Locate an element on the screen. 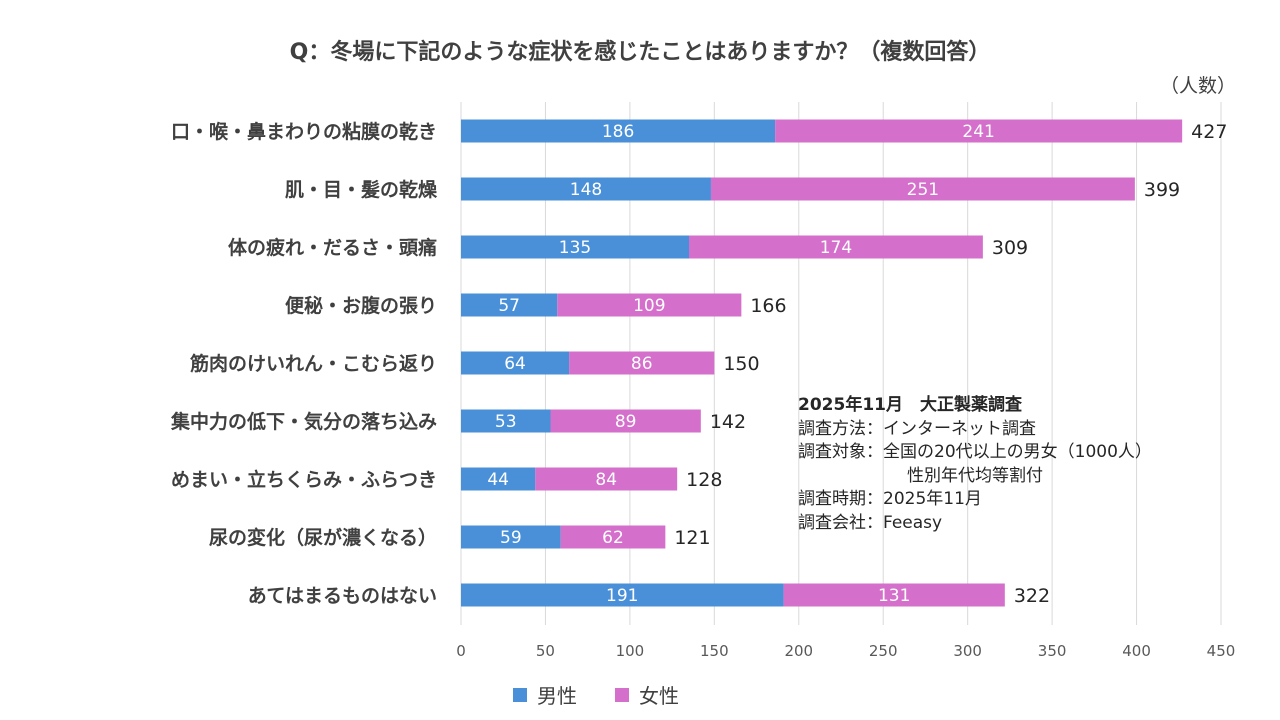 This screenshot has width=1280, height=720. data-label: 44 is located at coordinates (498, 480).